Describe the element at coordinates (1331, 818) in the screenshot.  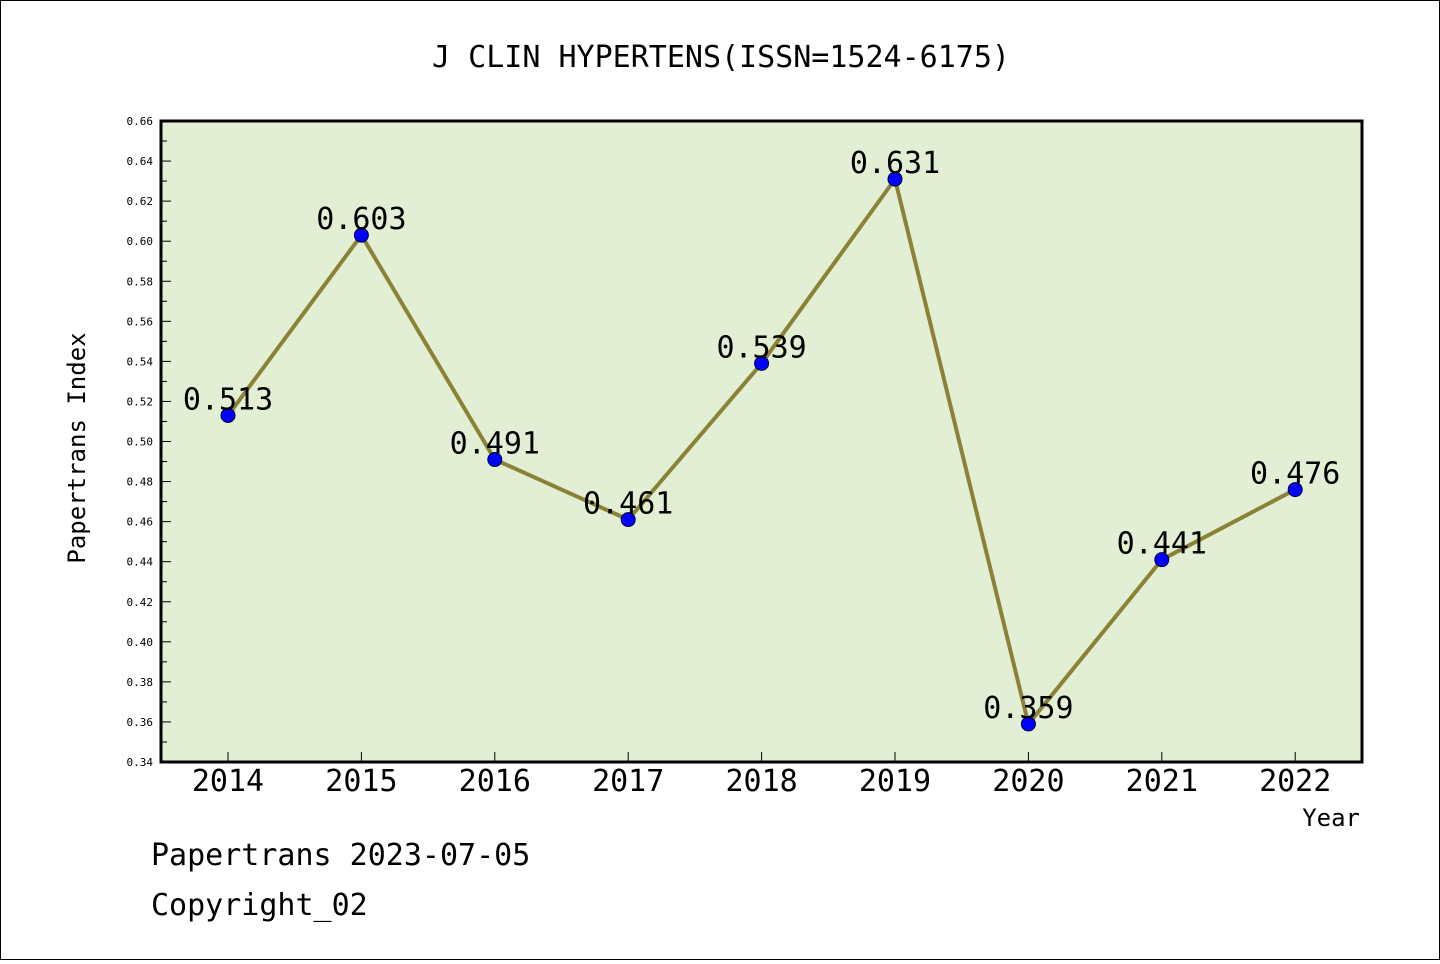
I see `x-axis-label: Year` at that location.